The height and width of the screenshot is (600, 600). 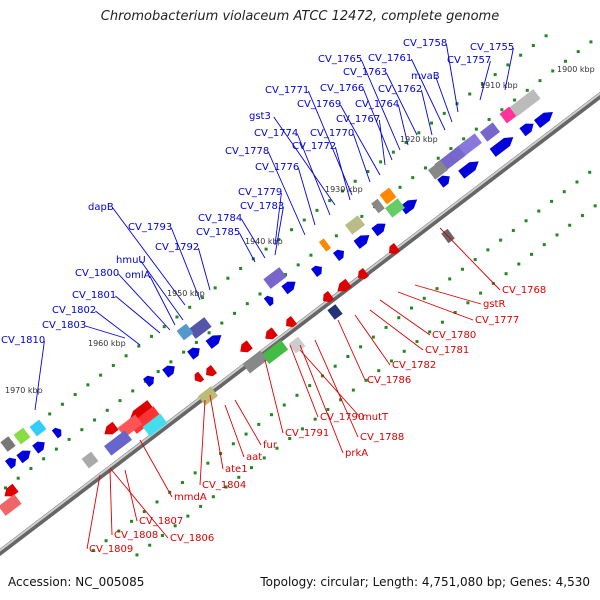 I want to click on reverse-gene-label: CV_1786, so click(x=389, y=380).